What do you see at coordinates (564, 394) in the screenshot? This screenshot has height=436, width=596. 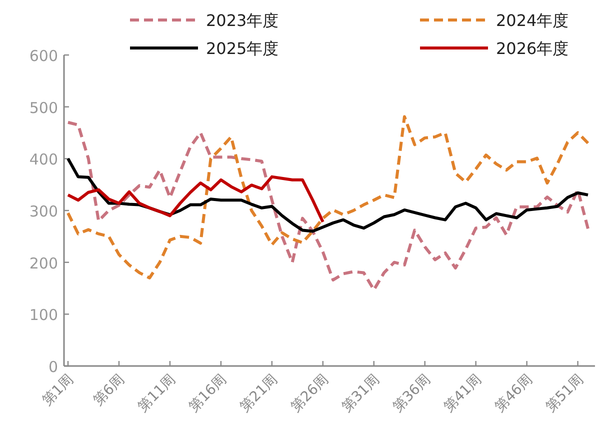 I see `x-tick-label: 第51周` at bounding box center [564, 394].